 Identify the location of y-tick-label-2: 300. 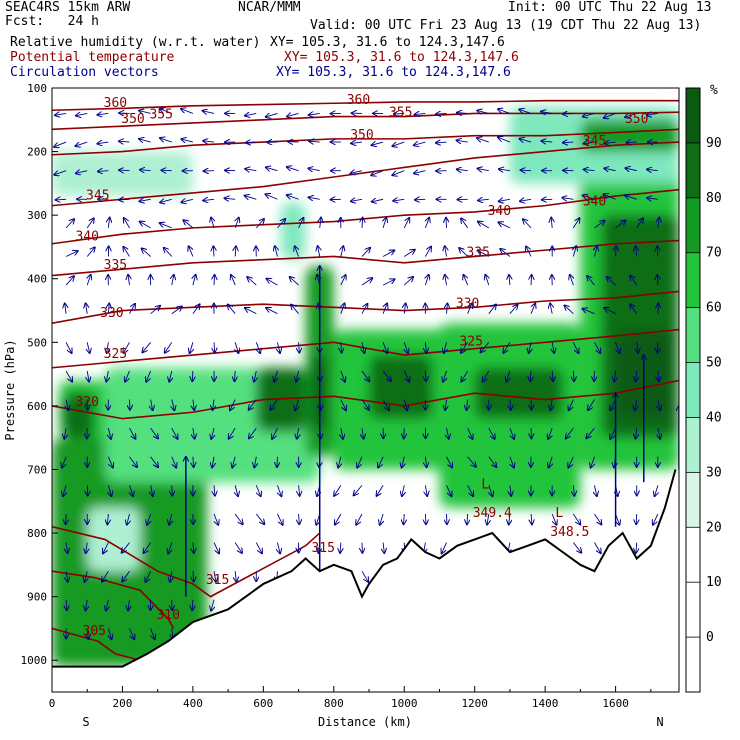
(37, 215).